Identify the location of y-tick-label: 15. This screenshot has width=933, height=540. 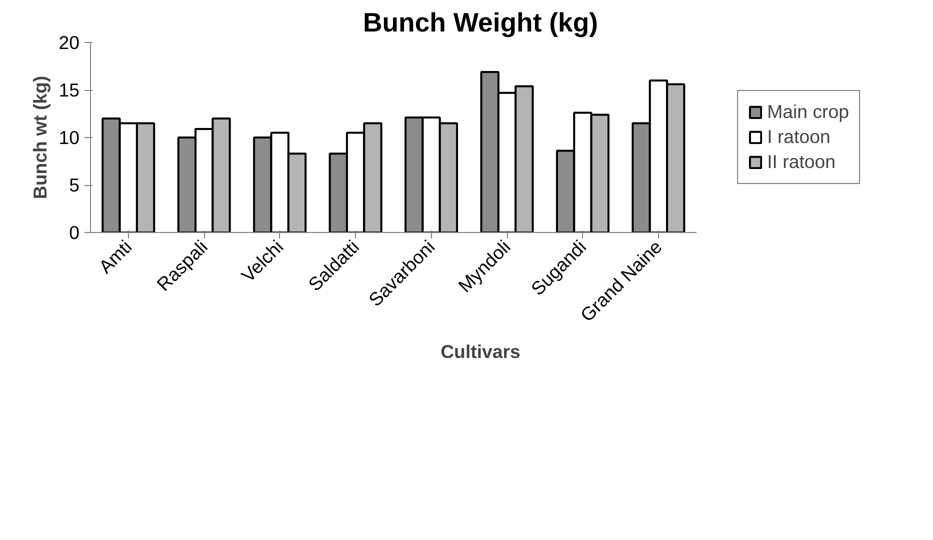
(69, 90).